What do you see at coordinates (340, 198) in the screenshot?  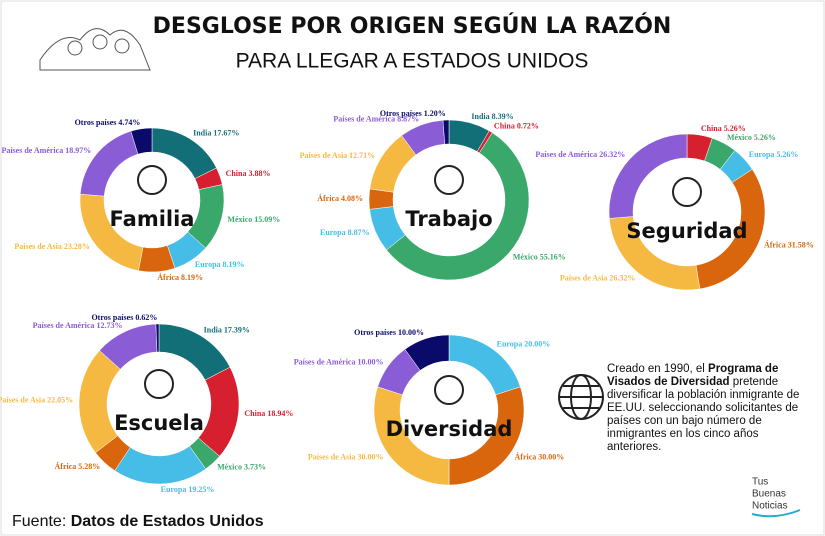 I see `segment-label: África 4.08%` at bounding box center [340, 198].